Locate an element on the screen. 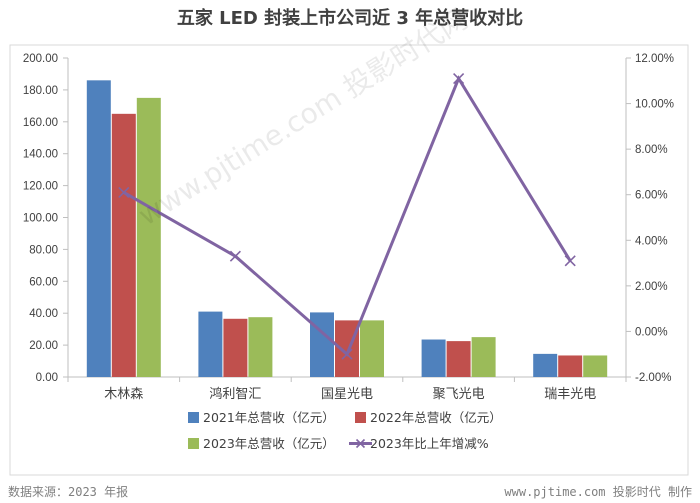 This screenshot has height=503, width=700. data-source: 数据来源：2023 年报 is located at coordinates (68, 492).